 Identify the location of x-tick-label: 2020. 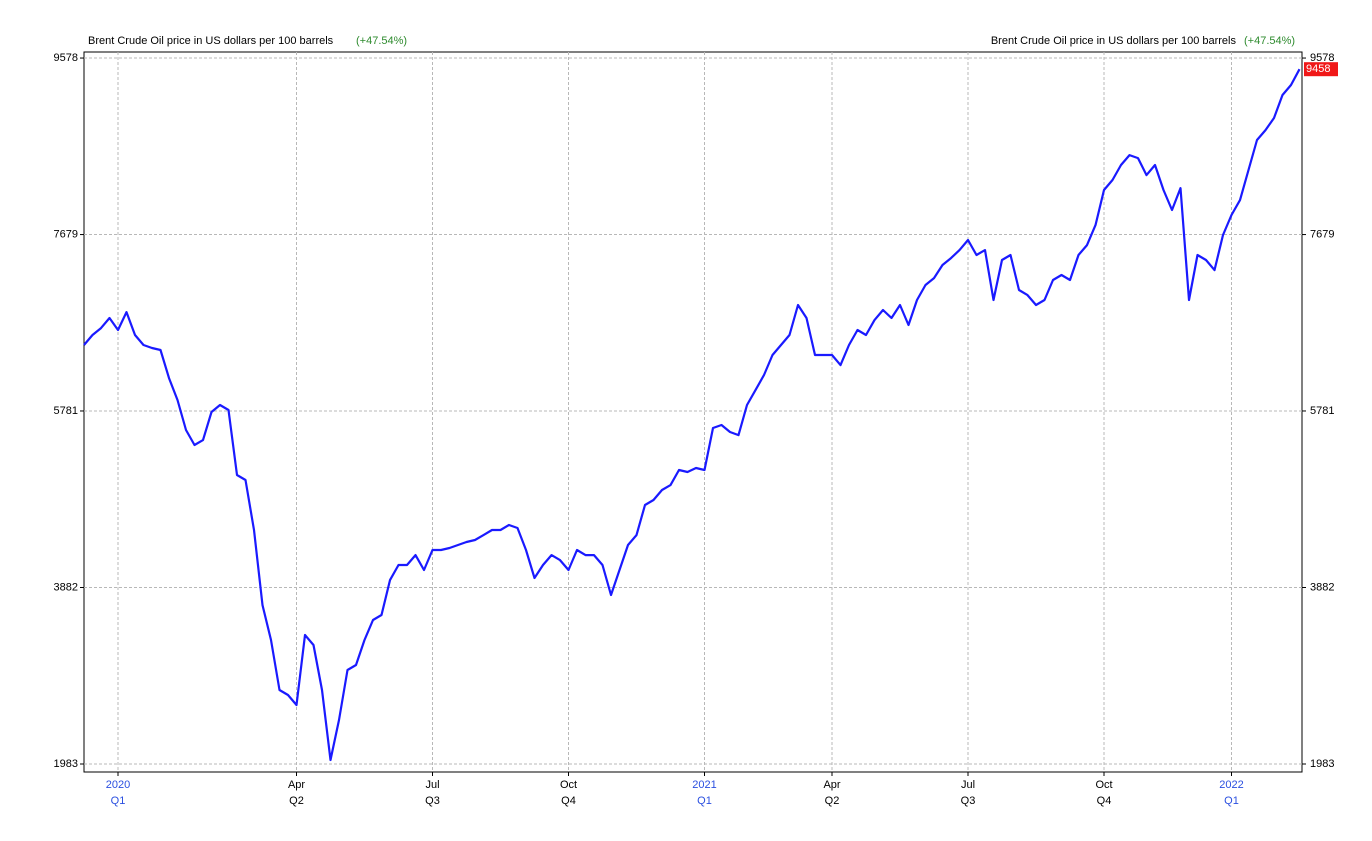
(118, 785).